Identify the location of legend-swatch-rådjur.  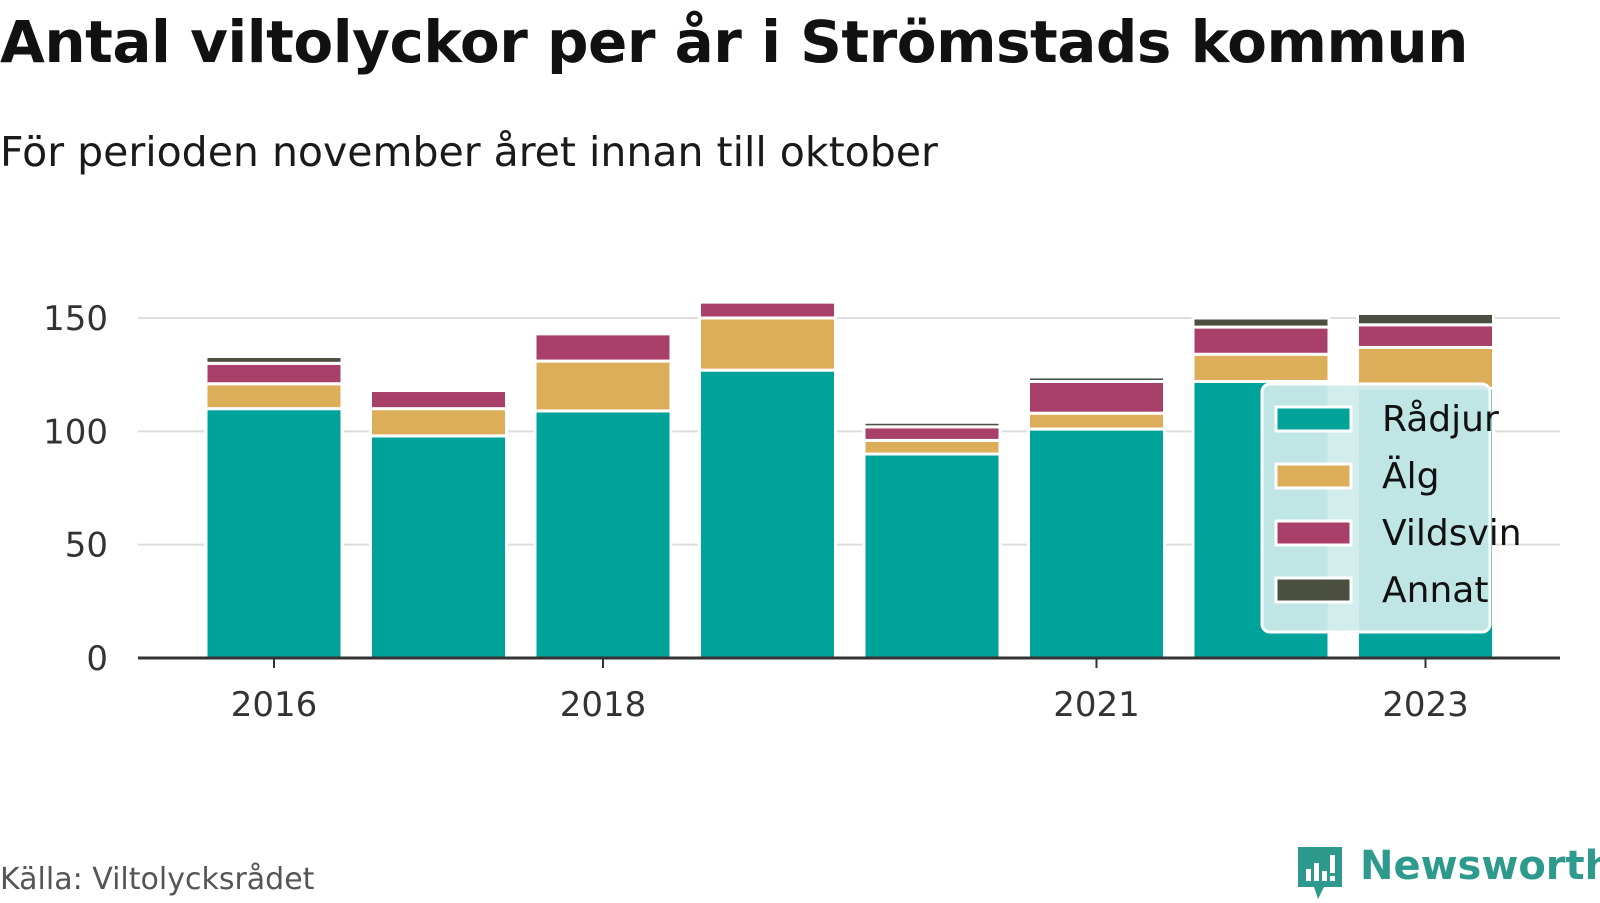
(1313, 419).